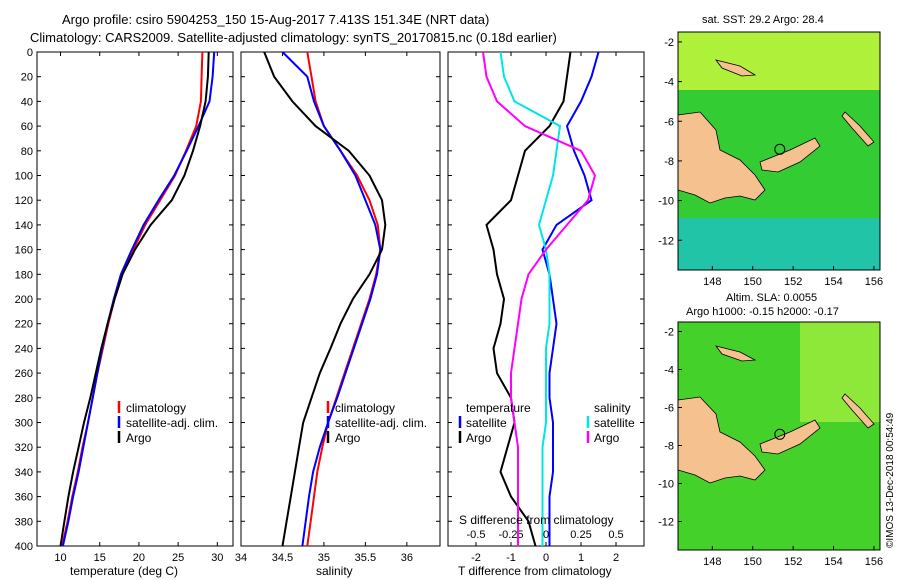 The image size is (900, 580). I want to click on difference-xlabel: T difference from climatology, so click(535, 571).